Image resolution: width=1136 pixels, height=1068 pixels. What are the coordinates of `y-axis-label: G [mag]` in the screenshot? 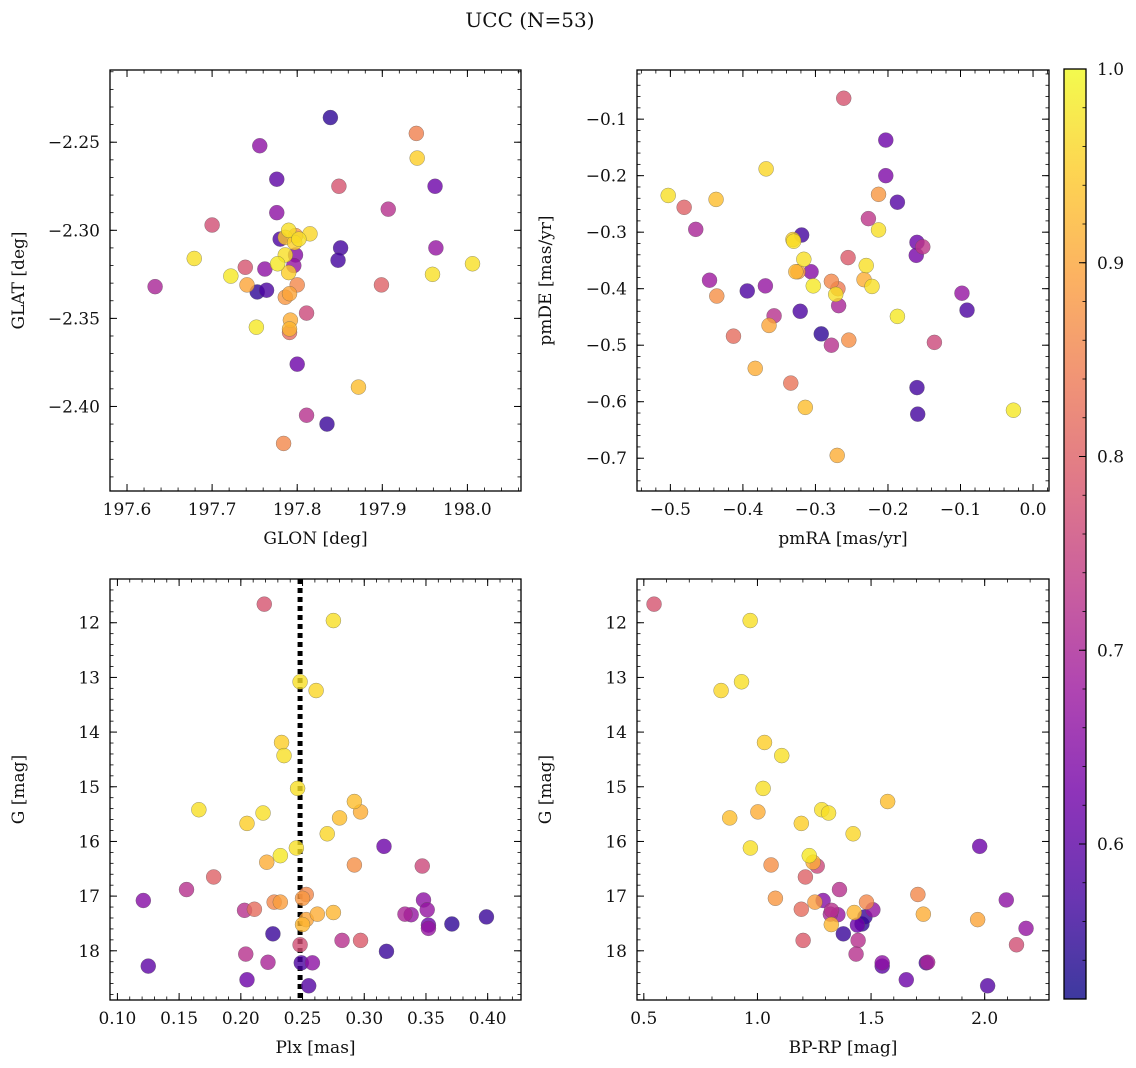 It's located at (546, 789).